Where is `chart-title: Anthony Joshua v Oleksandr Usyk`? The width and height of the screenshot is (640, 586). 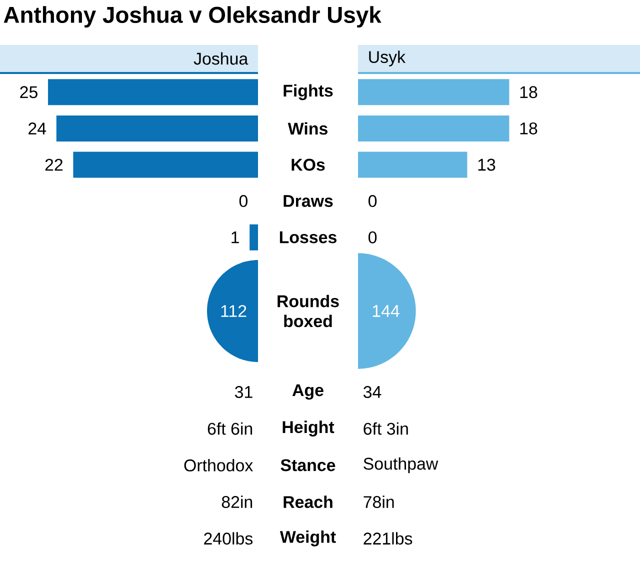 chart-title: Anthony Joshua v Oleksandr Usyk is located at coordinates (193, 17).